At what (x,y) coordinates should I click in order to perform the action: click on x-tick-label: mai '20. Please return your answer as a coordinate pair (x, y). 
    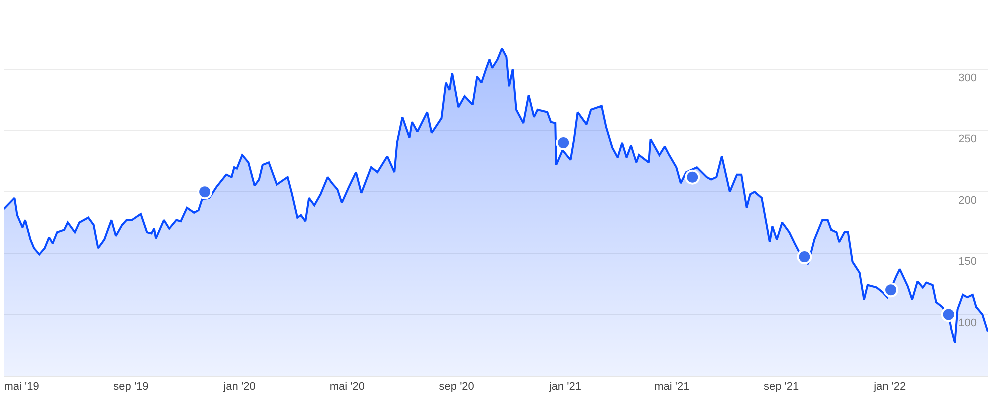
    Looking at the image, I should click on (347, 387).